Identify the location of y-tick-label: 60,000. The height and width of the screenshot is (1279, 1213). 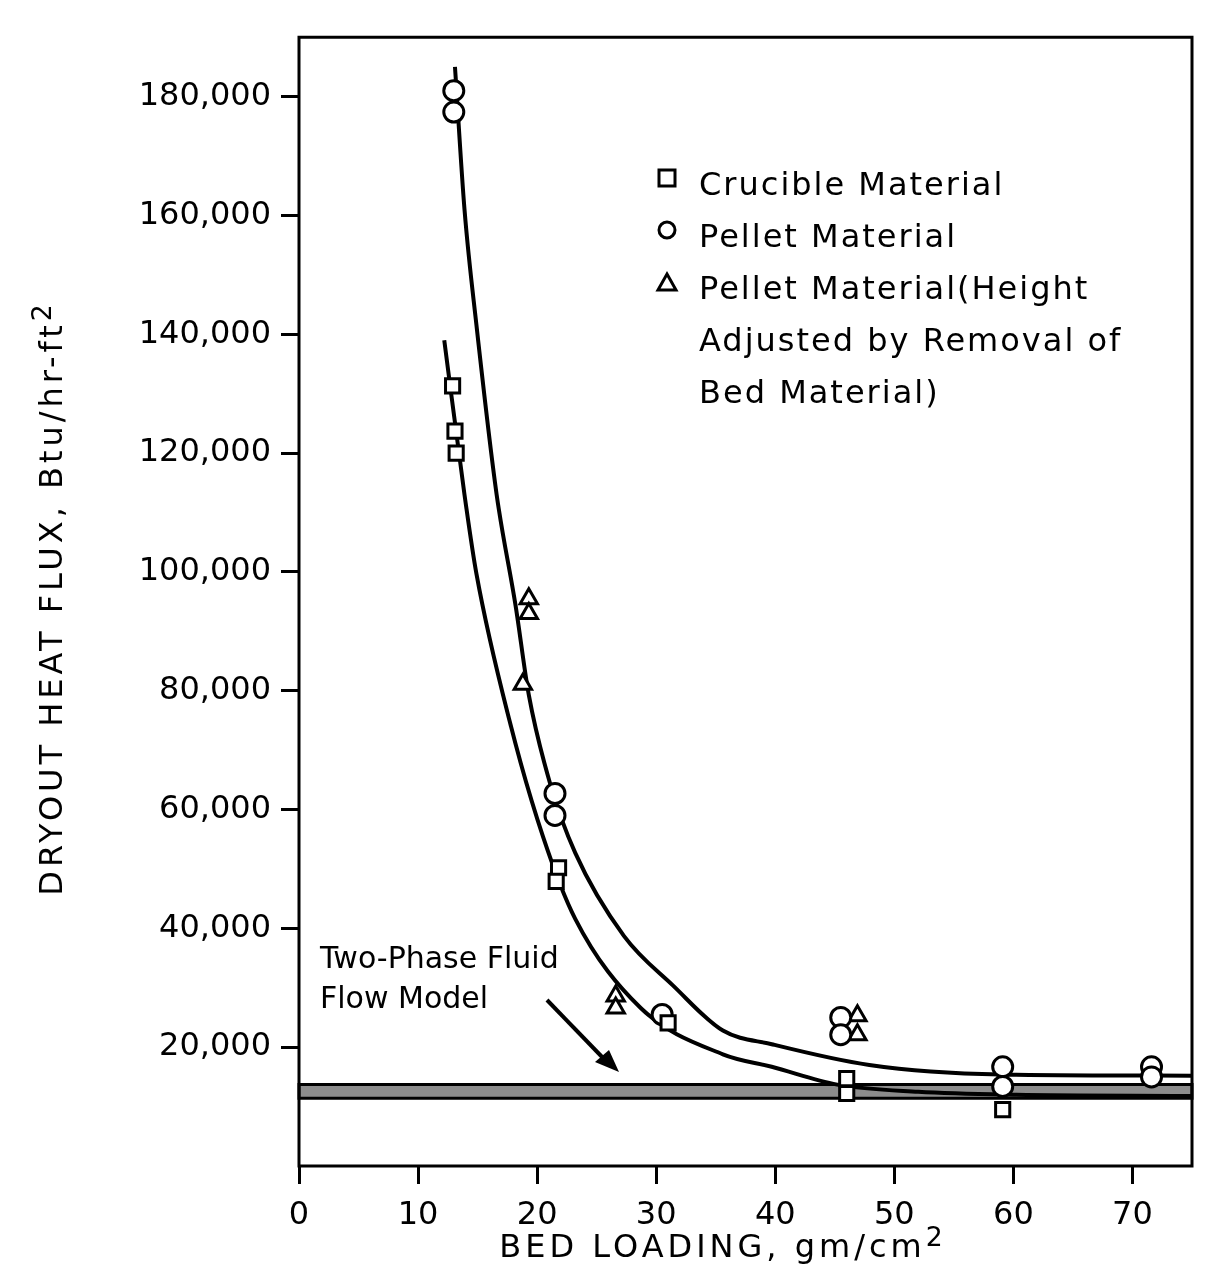
(215, 806).